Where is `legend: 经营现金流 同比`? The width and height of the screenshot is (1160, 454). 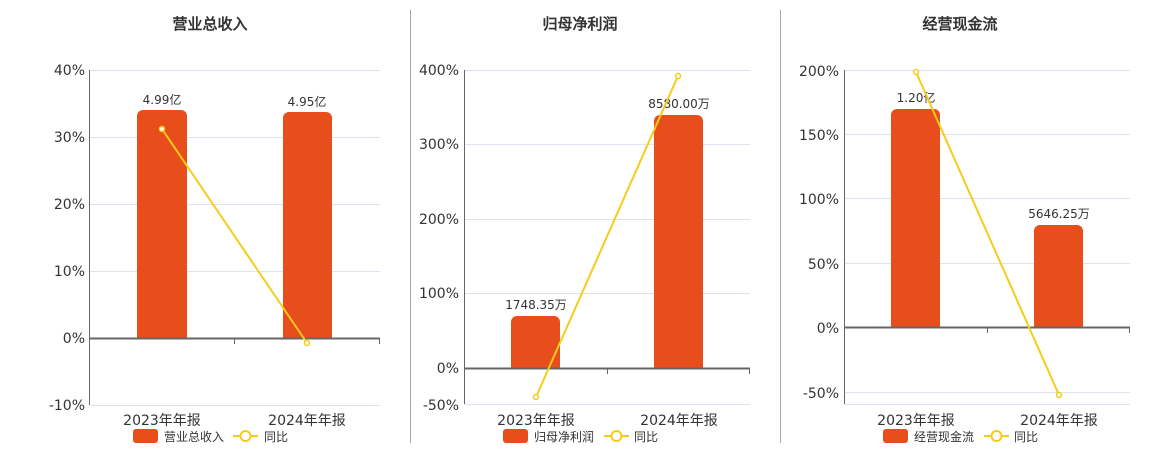 legend: 经营现金流 同比 is located at coordinates (960, 436).